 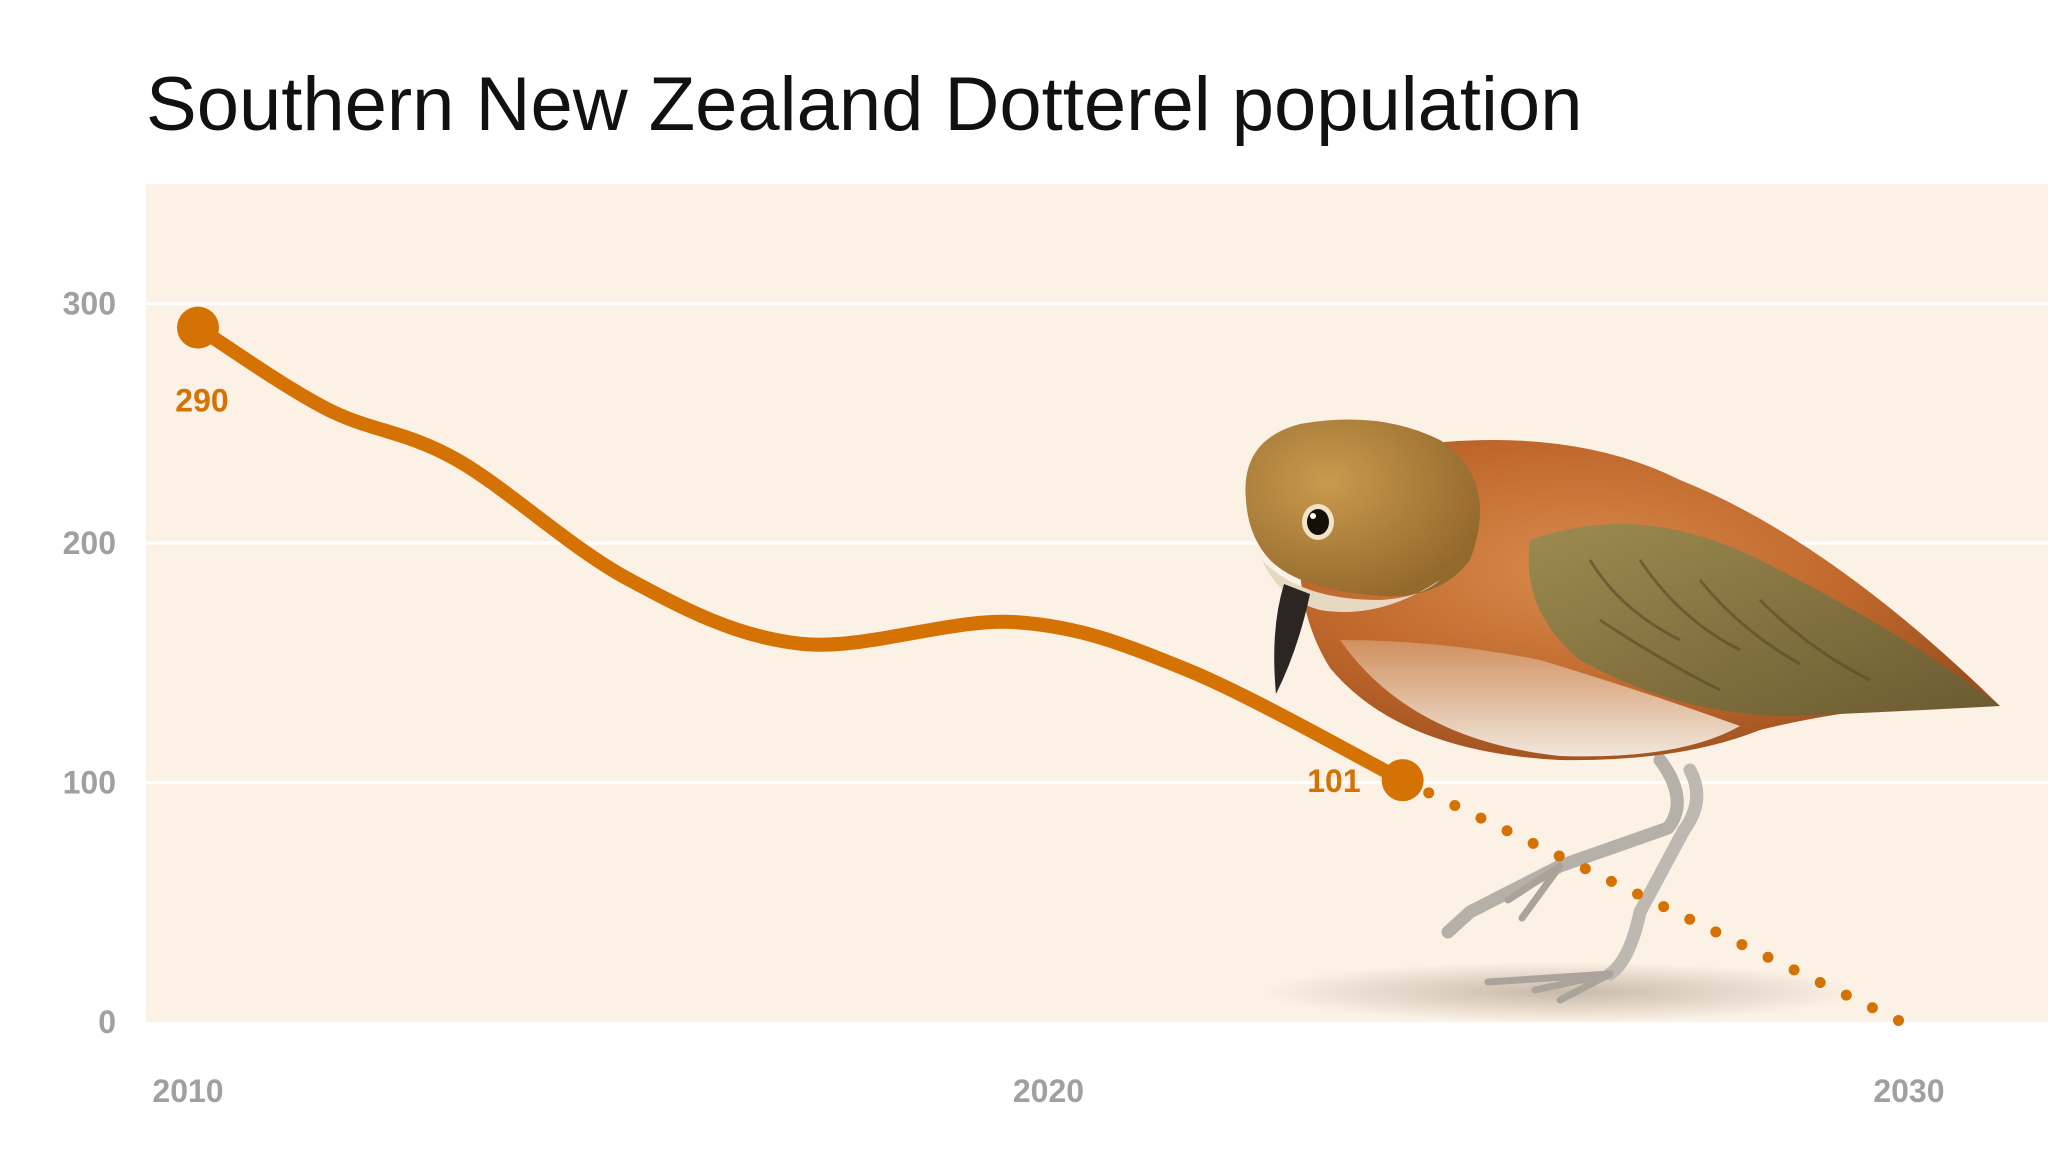 What do you see at coordinates (1652, 901) in the screenshot?
I see `projection-line` at bounding box center [1652, 901].